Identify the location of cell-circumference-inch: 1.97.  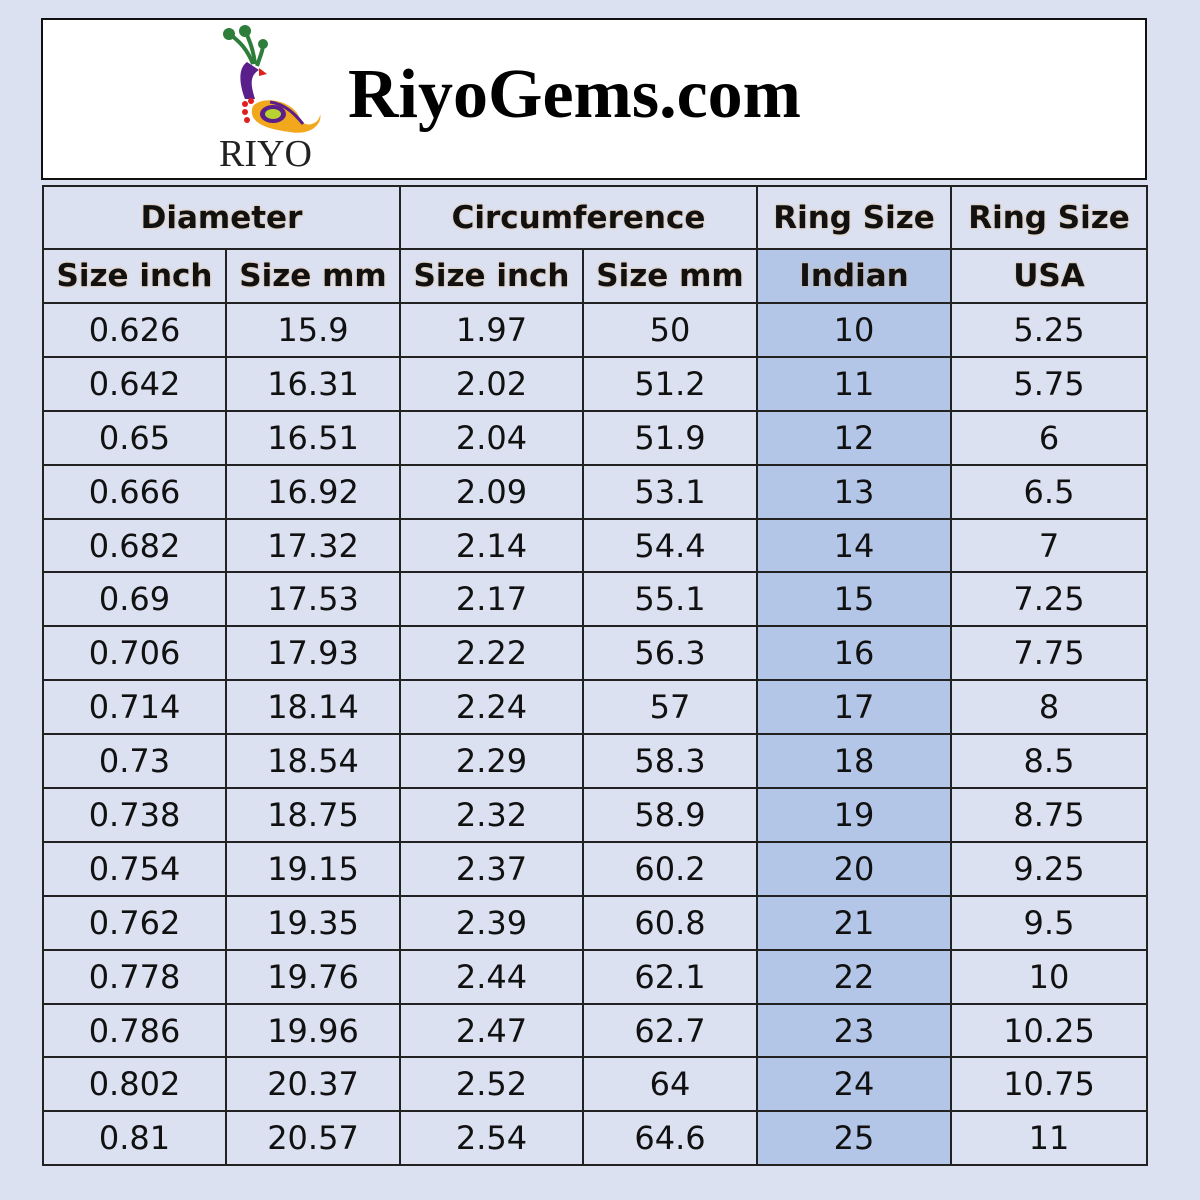
(491, 330).